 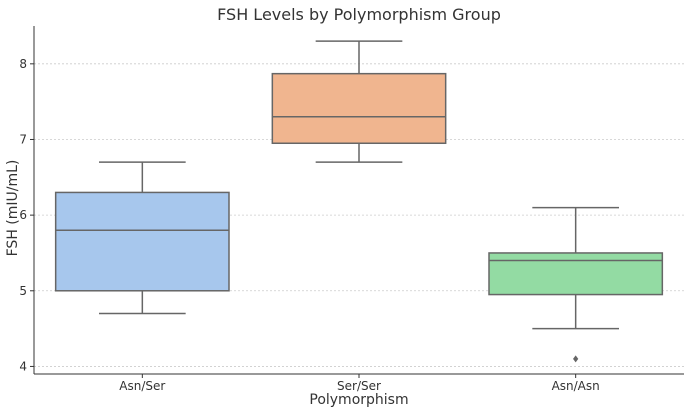 I want to click on y-tick-label: 4, so click(x=23, y=366).